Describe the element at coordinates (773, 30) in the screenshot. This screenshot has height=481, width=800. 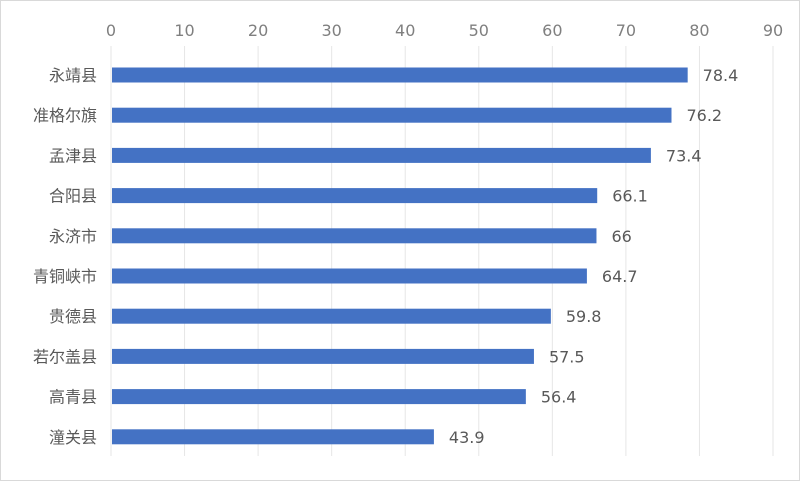
I see `x-tick-label: 90` at that location.